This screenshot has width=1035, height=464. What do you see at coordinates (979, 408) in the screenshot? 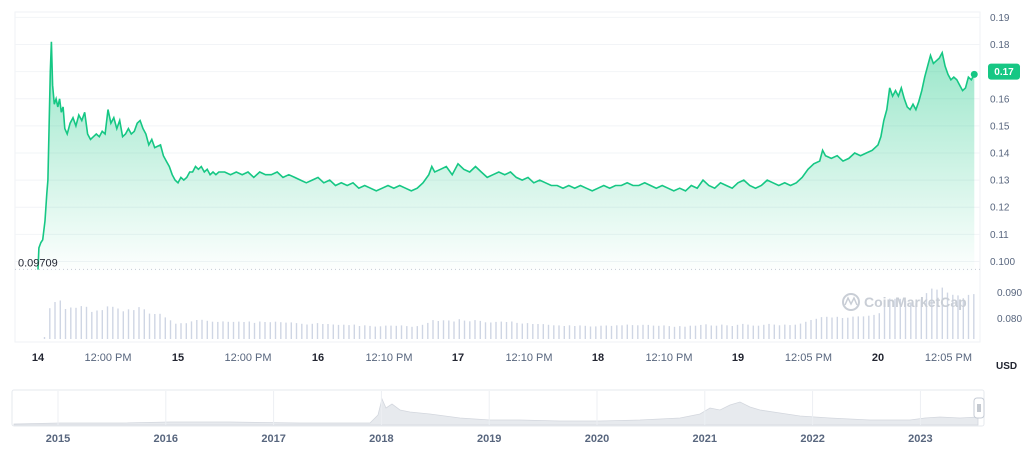
I see `navigator-handle` at bounding box center [979, 408].